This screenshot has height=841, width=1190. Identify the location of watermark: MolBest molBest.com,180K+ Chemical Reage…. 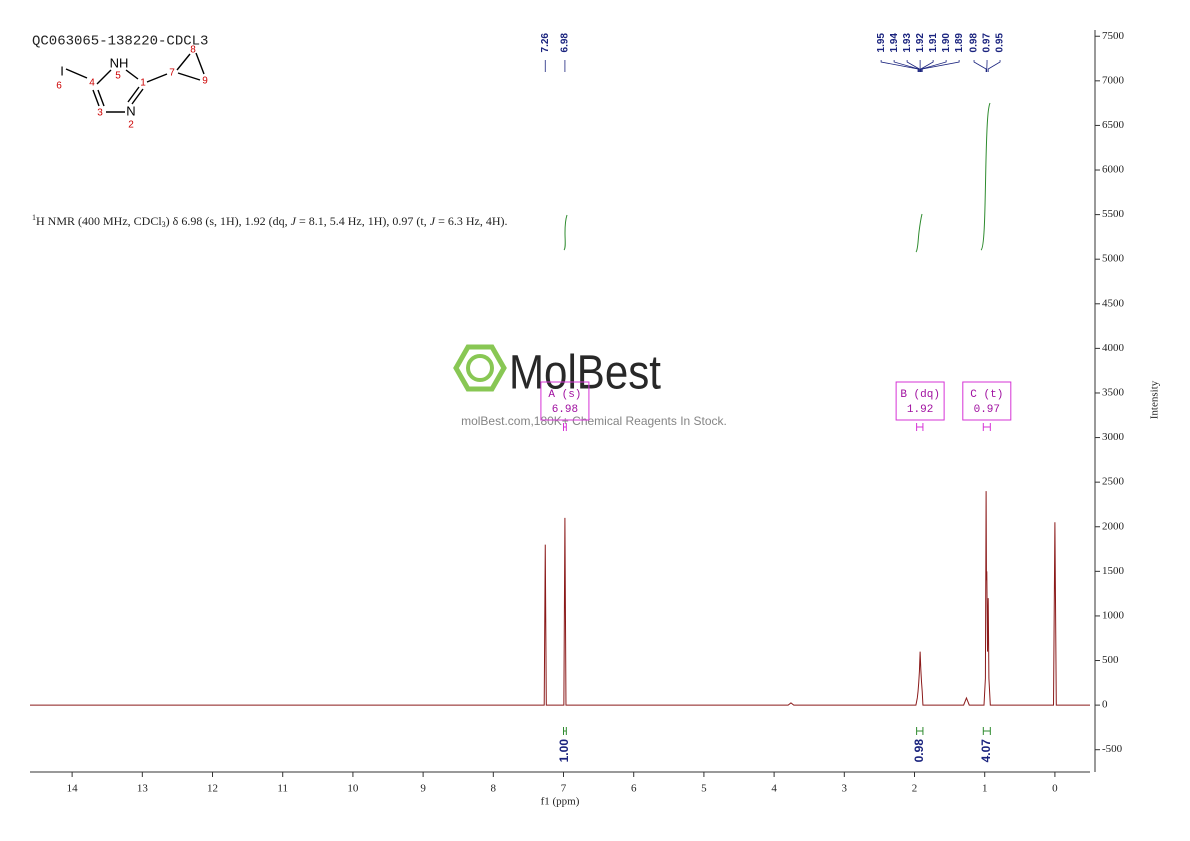
(590, 386).